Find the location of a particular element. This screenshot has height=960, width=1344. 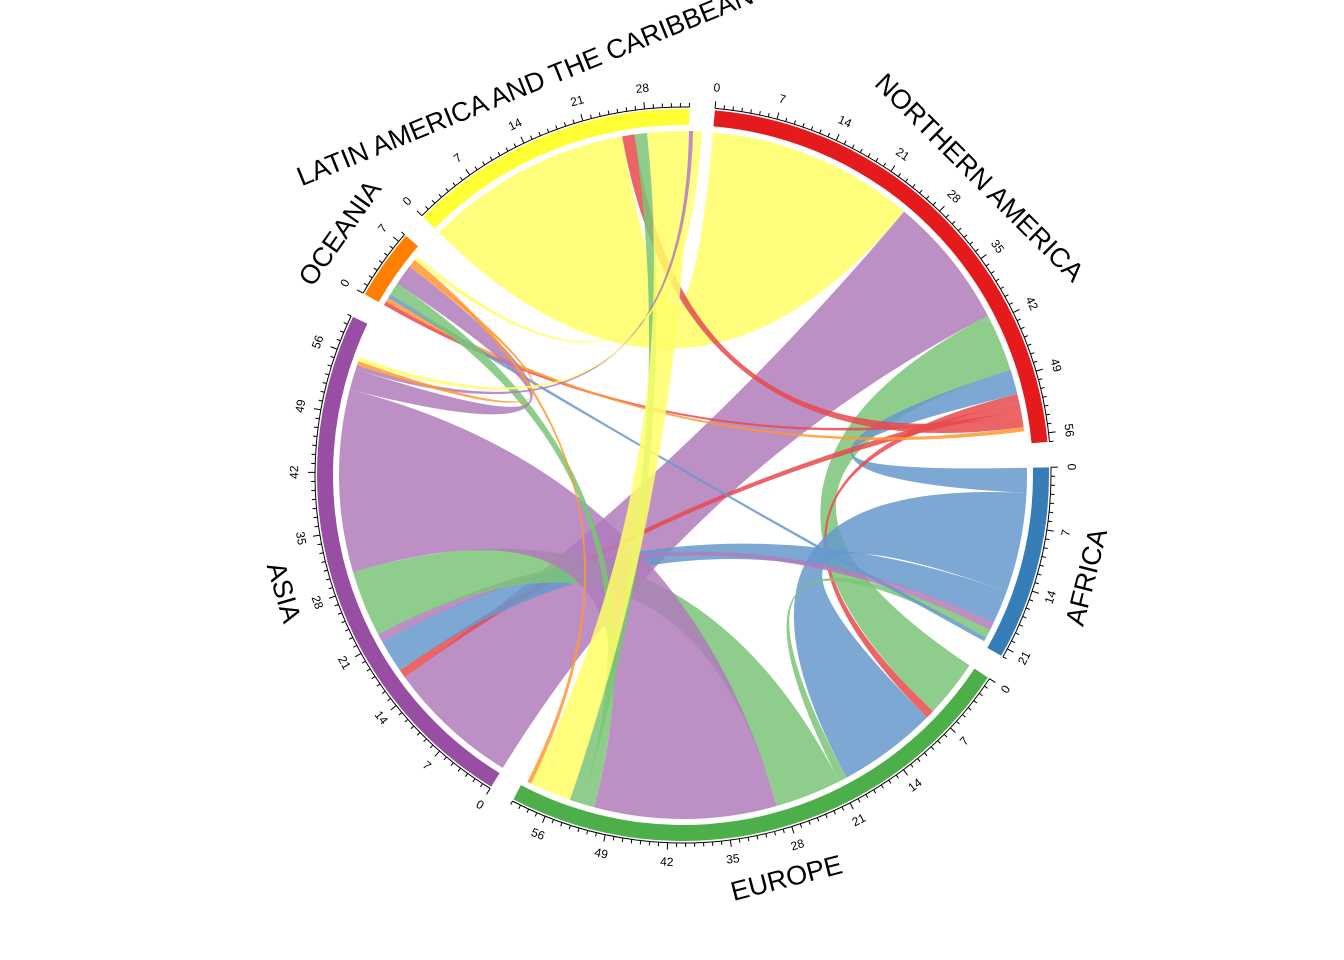

ribbon-latin-america-and-the-caribbean-to-europe is located at coordinates (610, 465).